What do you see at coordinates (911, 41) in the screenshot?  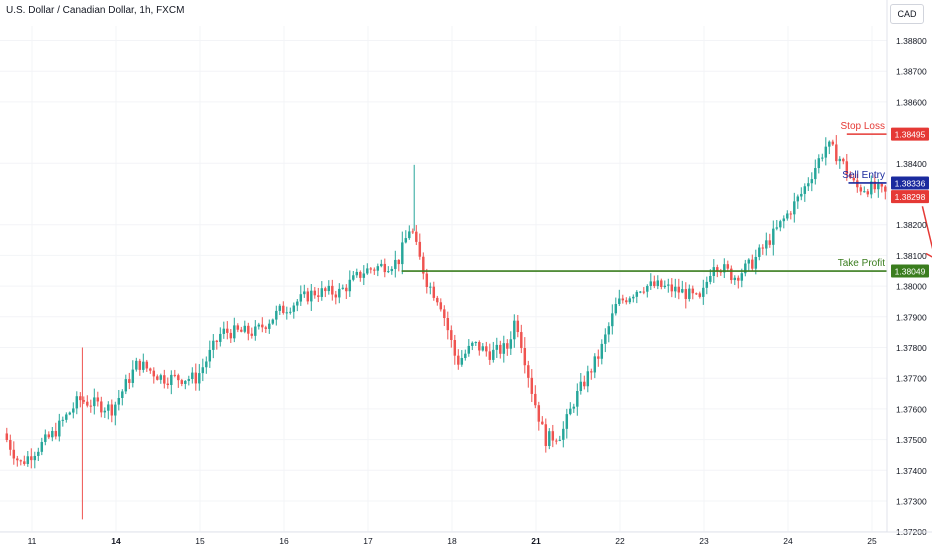 I see `y-tick-label: 1.38800` at bounding box center [911, 41].